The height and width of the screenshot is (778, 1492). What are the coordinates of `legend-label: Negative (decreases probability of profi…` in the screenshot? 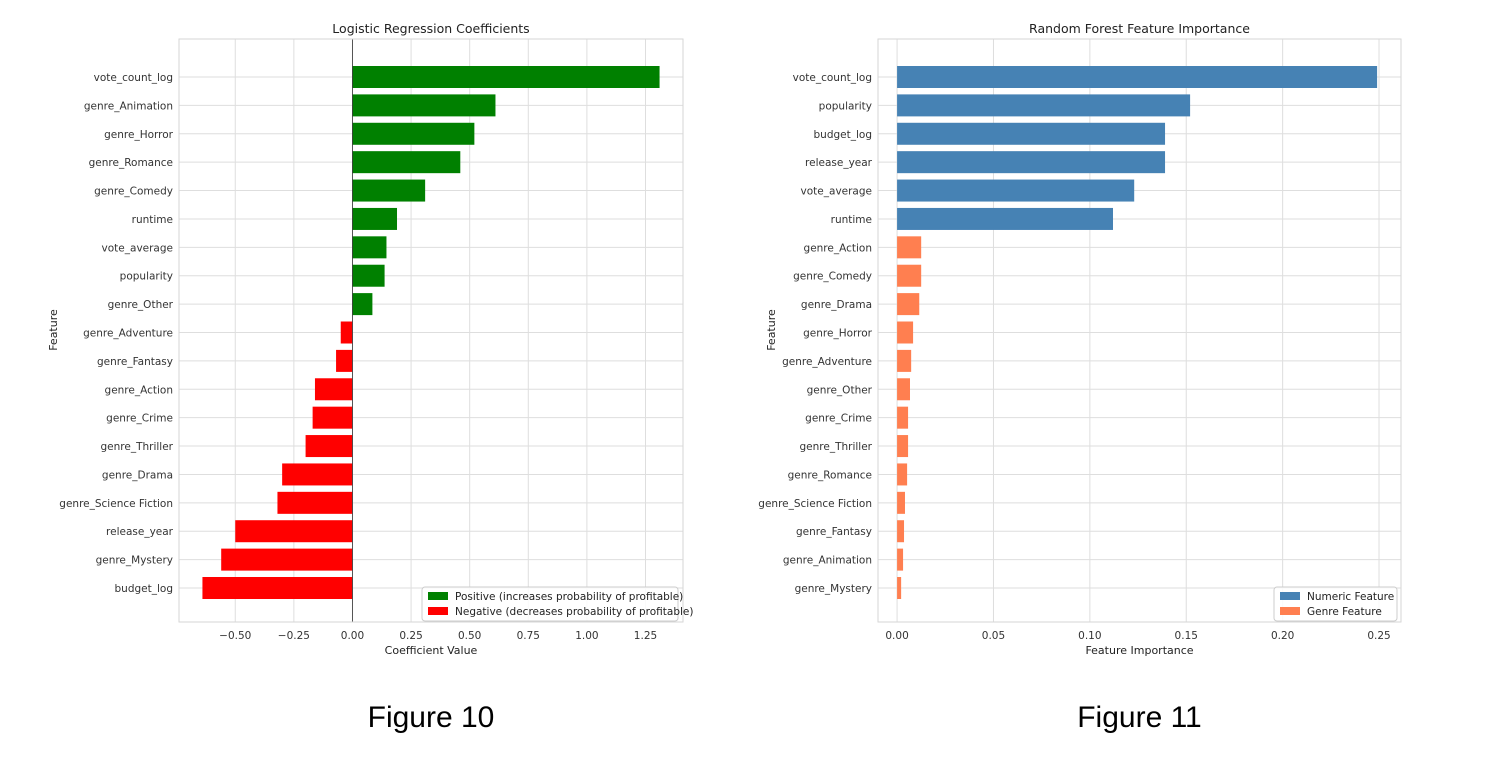 It's located at (574, 612).